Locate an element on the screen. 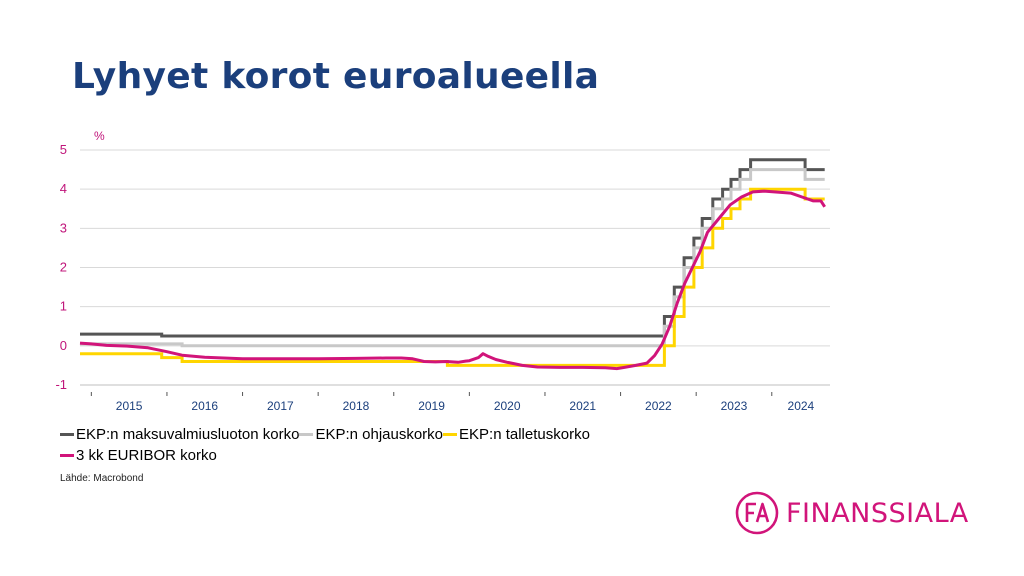  legend-item-euribor: 3 kk EURIBOR korko is located at coordinates (138, 455).